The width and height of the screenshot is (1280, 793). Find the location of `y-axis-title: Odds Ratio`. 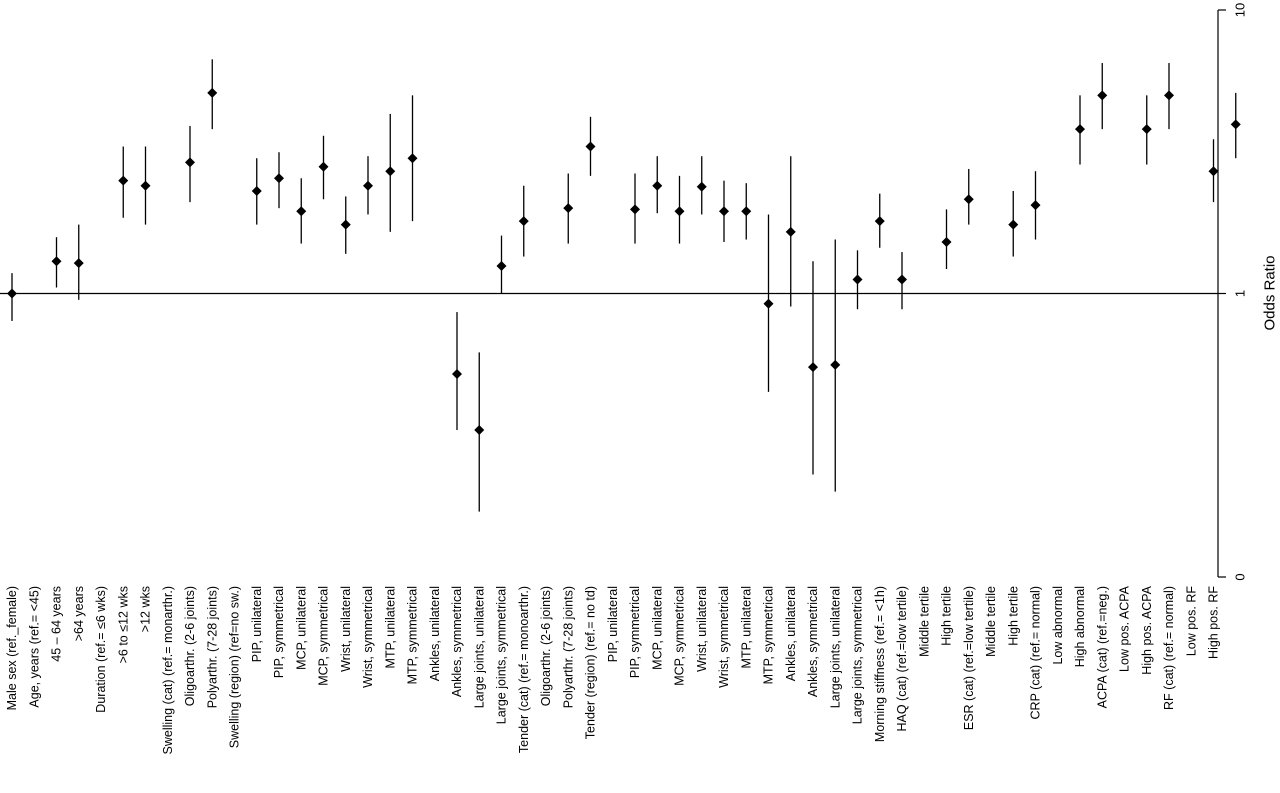

y-axis-title: Odds Ratio is located at coordinates (1270, 292).